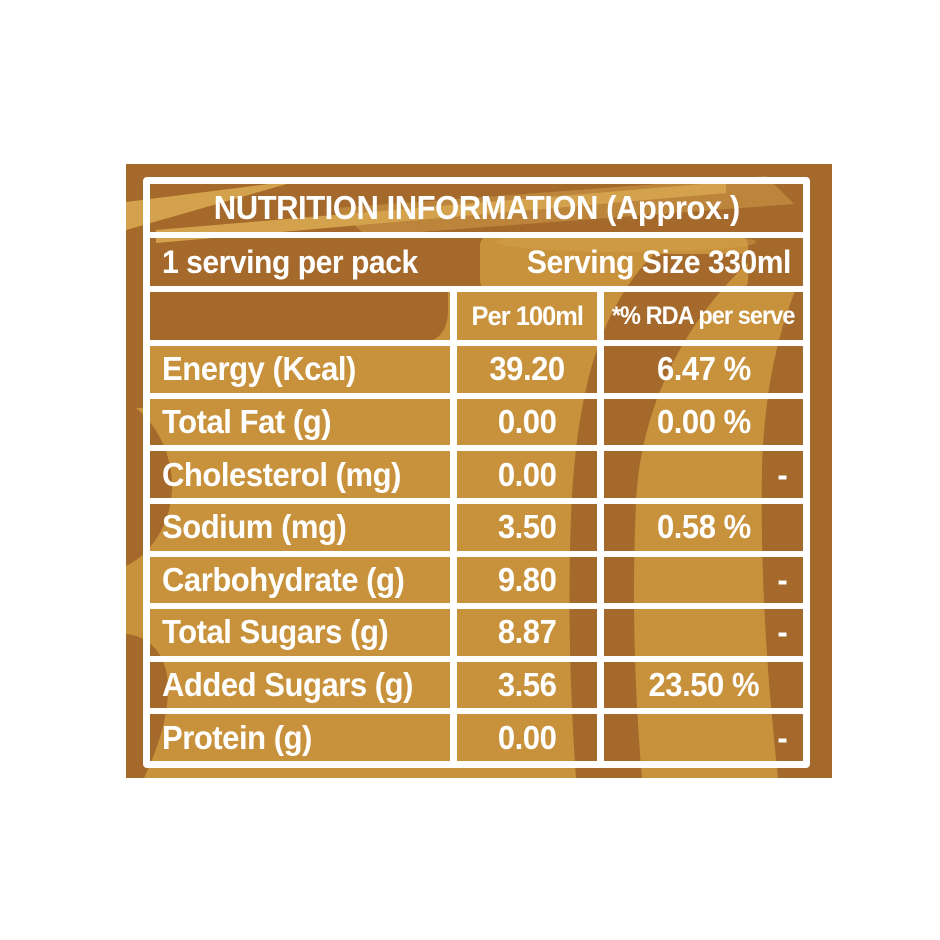 The width and height of the screenshot is (940, 940). What do you see at coordinates (290, 261) in the screenshot?
I see `servings-per-pack-text: 1 serving per pack` at bounding box center [290, 261].